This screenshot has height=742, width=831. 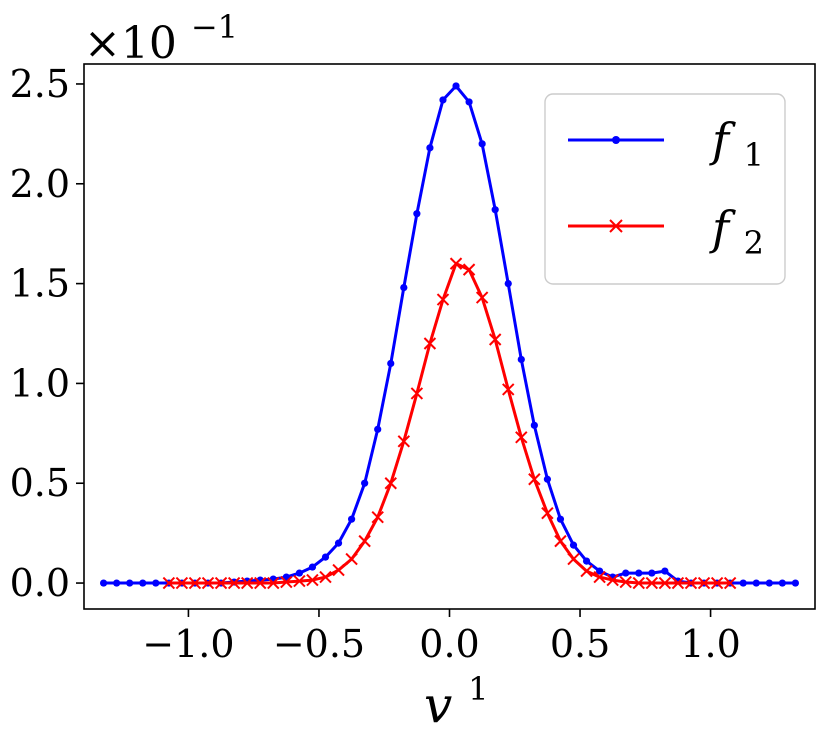 I want to click on scale-label-exponent: −1, so click(x=214, y=27).